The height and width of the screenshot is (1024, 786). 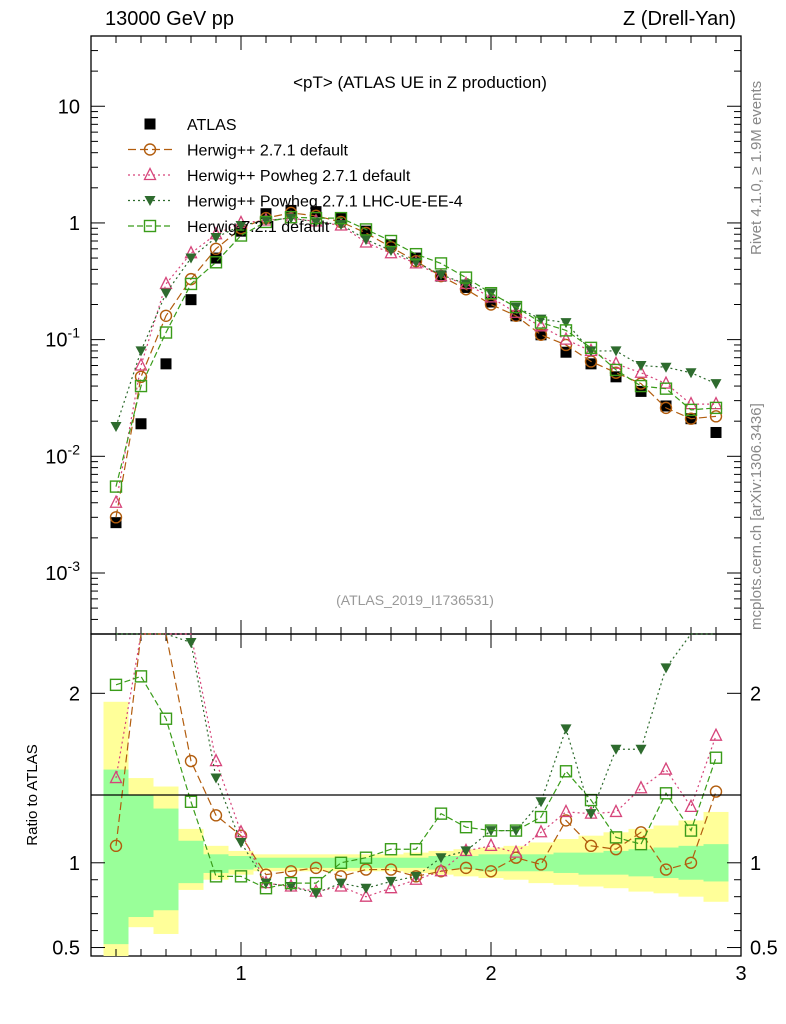 I want to click on legend-label: Herwig++ 2.7.1 default, so click(x=268, y=151).